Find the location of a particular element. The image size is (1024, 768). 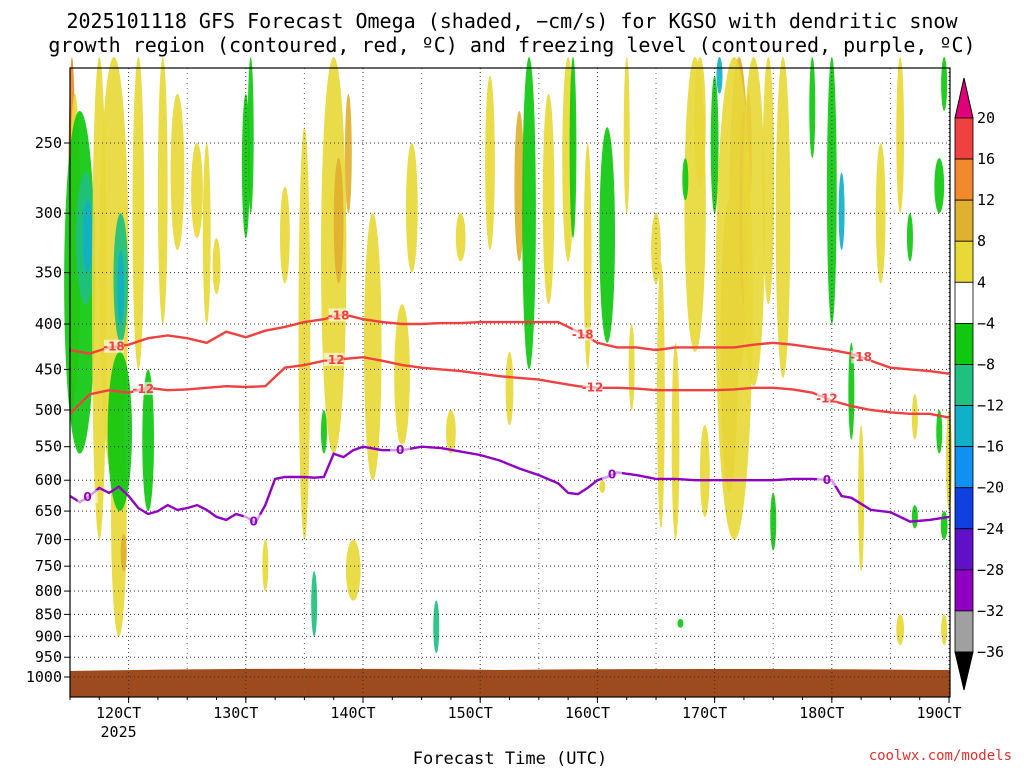

colorbar-label: −20 is located at coordinates (990, 488).